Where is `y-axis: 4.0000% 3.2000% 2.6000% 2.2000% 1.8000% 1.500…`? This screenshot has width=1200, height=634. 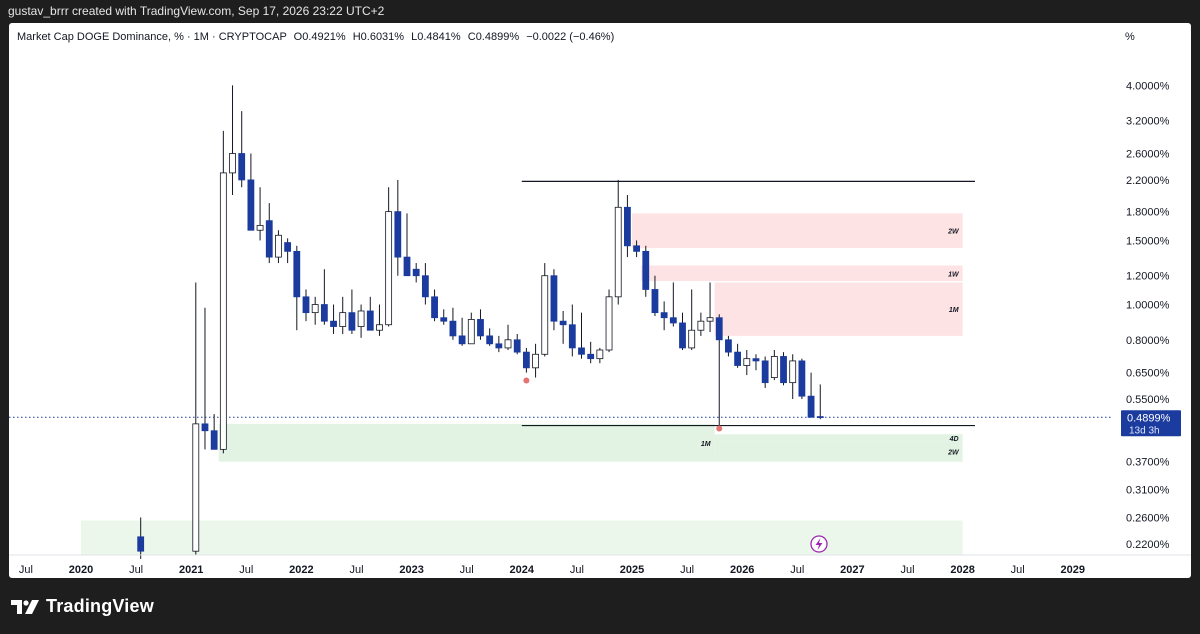
y-axis: 4.0000% 3.2000% 2.6000% 2.2000% 1.8000% 1.500… is located at coordinates (1148, 315).